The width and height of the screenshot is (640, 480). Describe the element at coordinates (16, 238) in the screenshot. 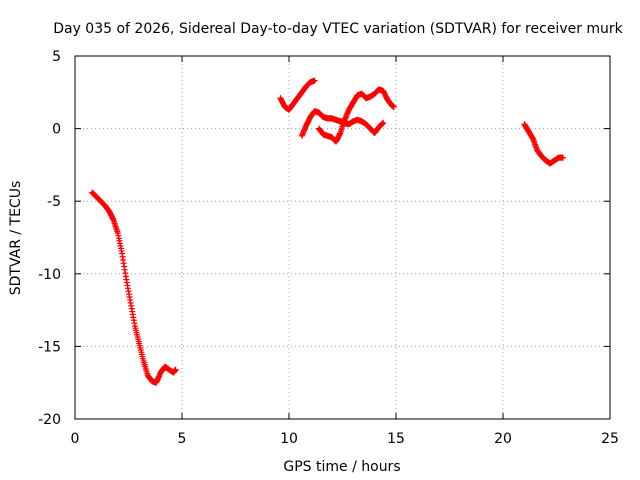

I see `y-axis-label: SDTVAR / TECUs` at that location.